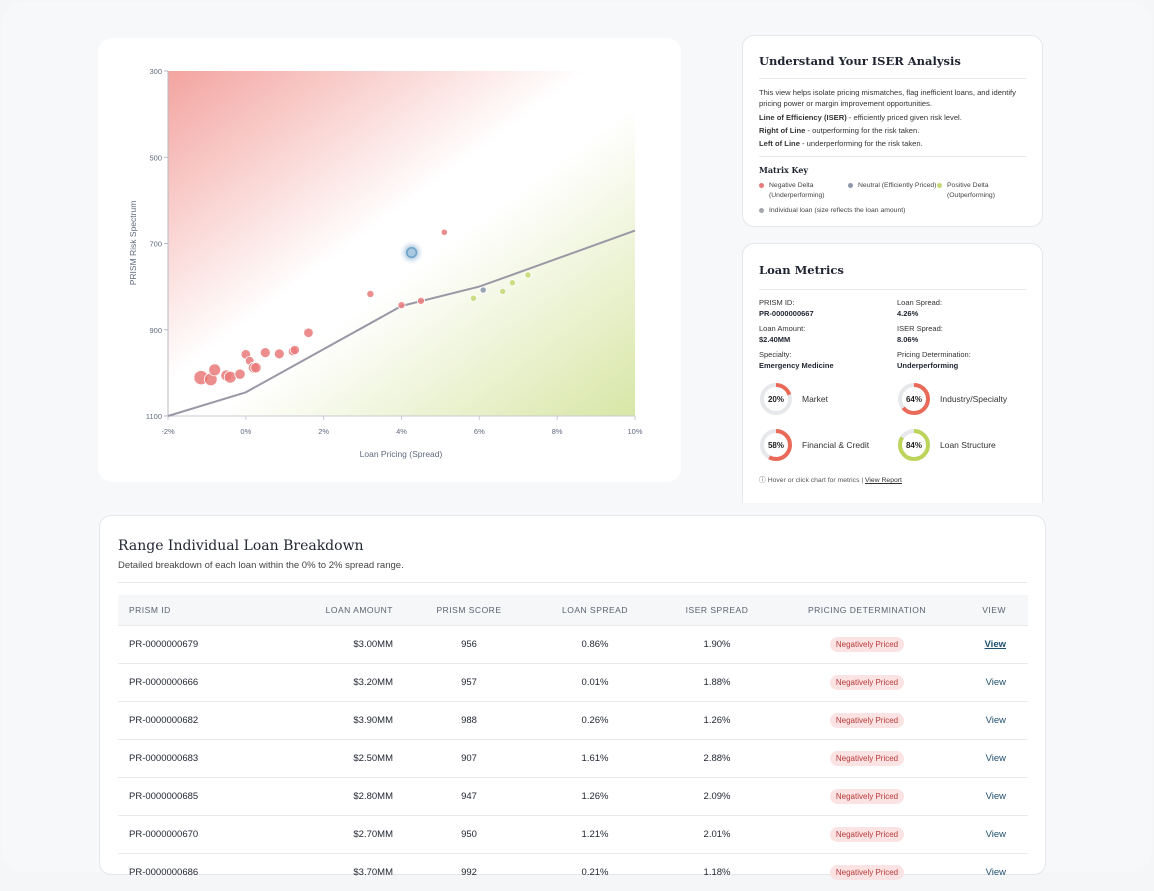  I want to click on ring-percent: 84%, so click(914, 445).